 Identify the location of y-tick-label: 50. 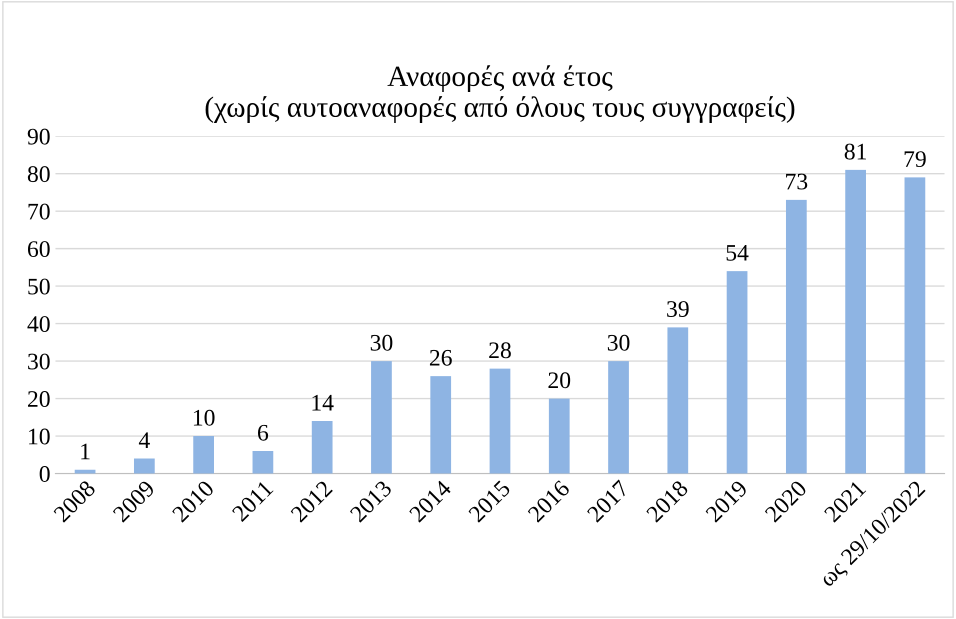
(39, 286).